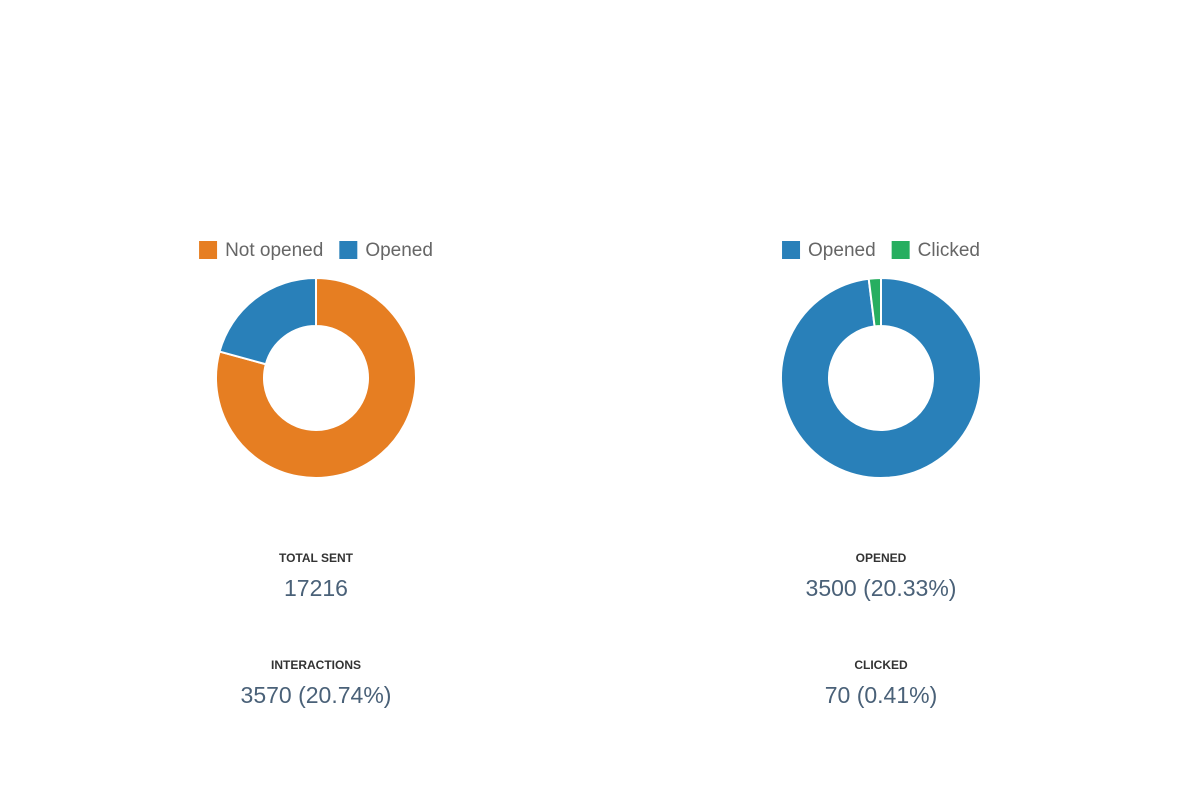 This screenshot has height=800, width=1200. What do you see at coordinates (316, 665) in the screenshot?
I see `stat-label: INTERACTIONS` at bounding box center [316, 665].